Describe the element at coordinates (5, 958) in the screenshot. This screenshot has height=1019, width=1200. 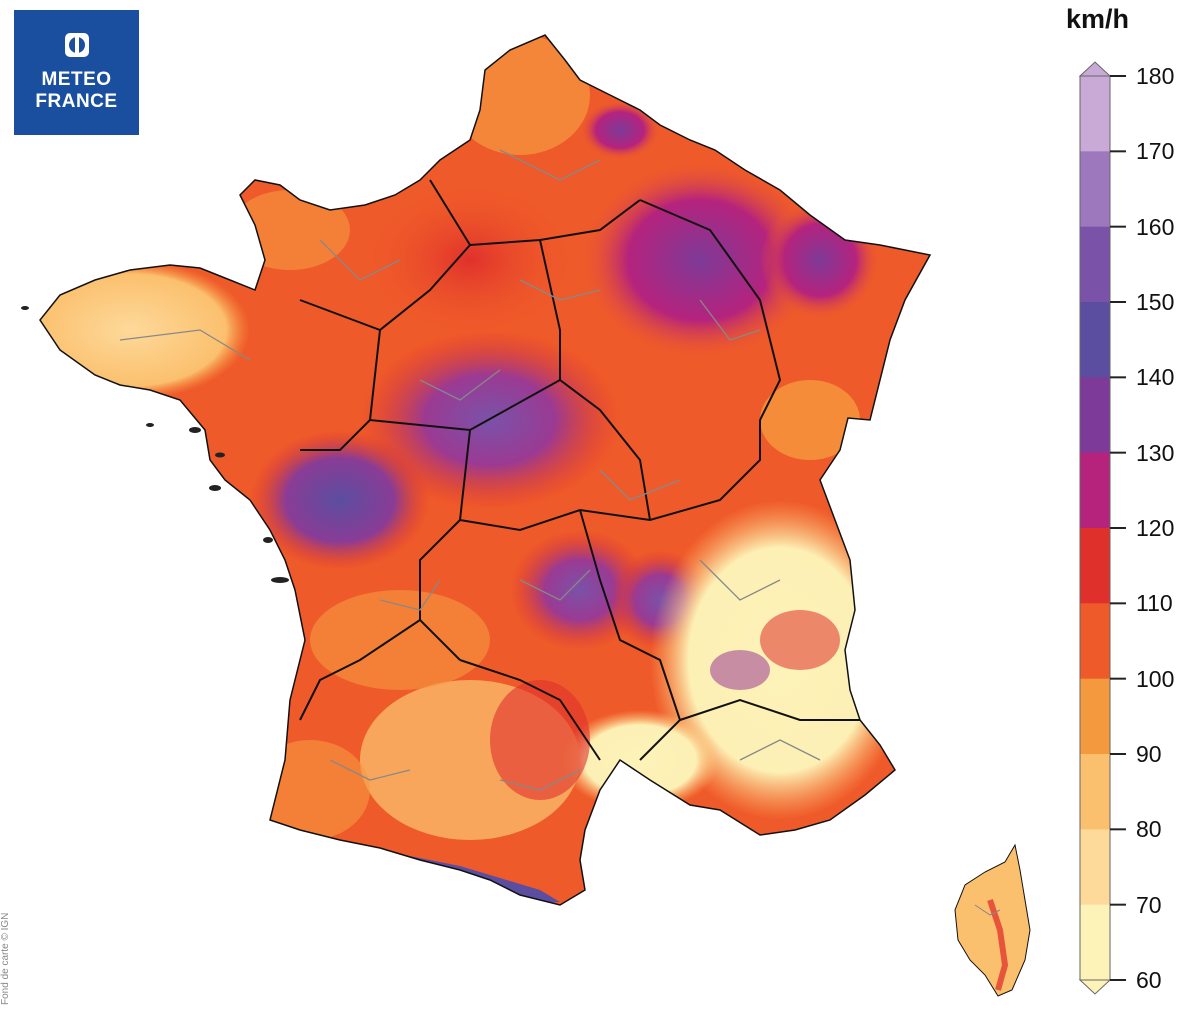
I see `map-credit: Fond de carte © IGN` at that location.